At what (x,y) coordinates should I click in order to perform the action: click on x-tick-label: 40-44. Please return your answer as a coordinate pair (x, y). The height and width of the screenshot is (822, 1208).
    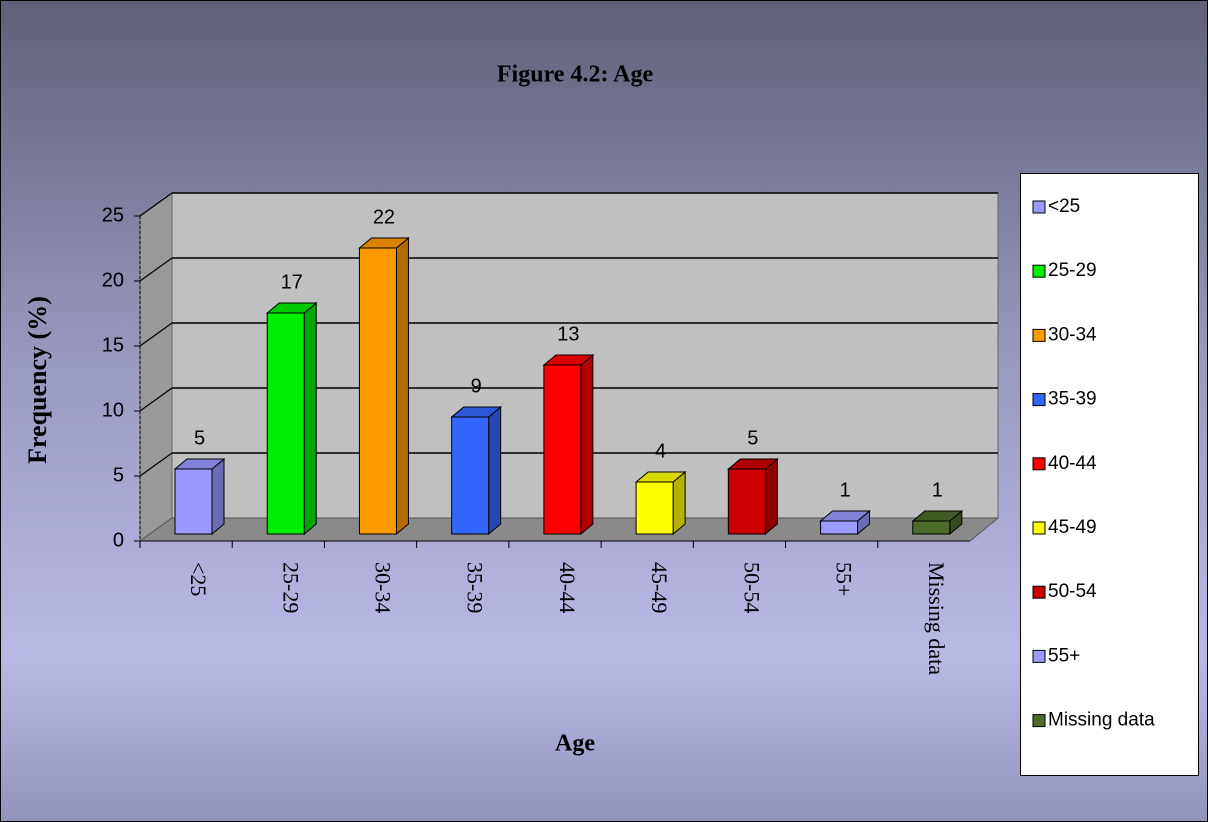
    Looking at the image, I should click on (567, 587).